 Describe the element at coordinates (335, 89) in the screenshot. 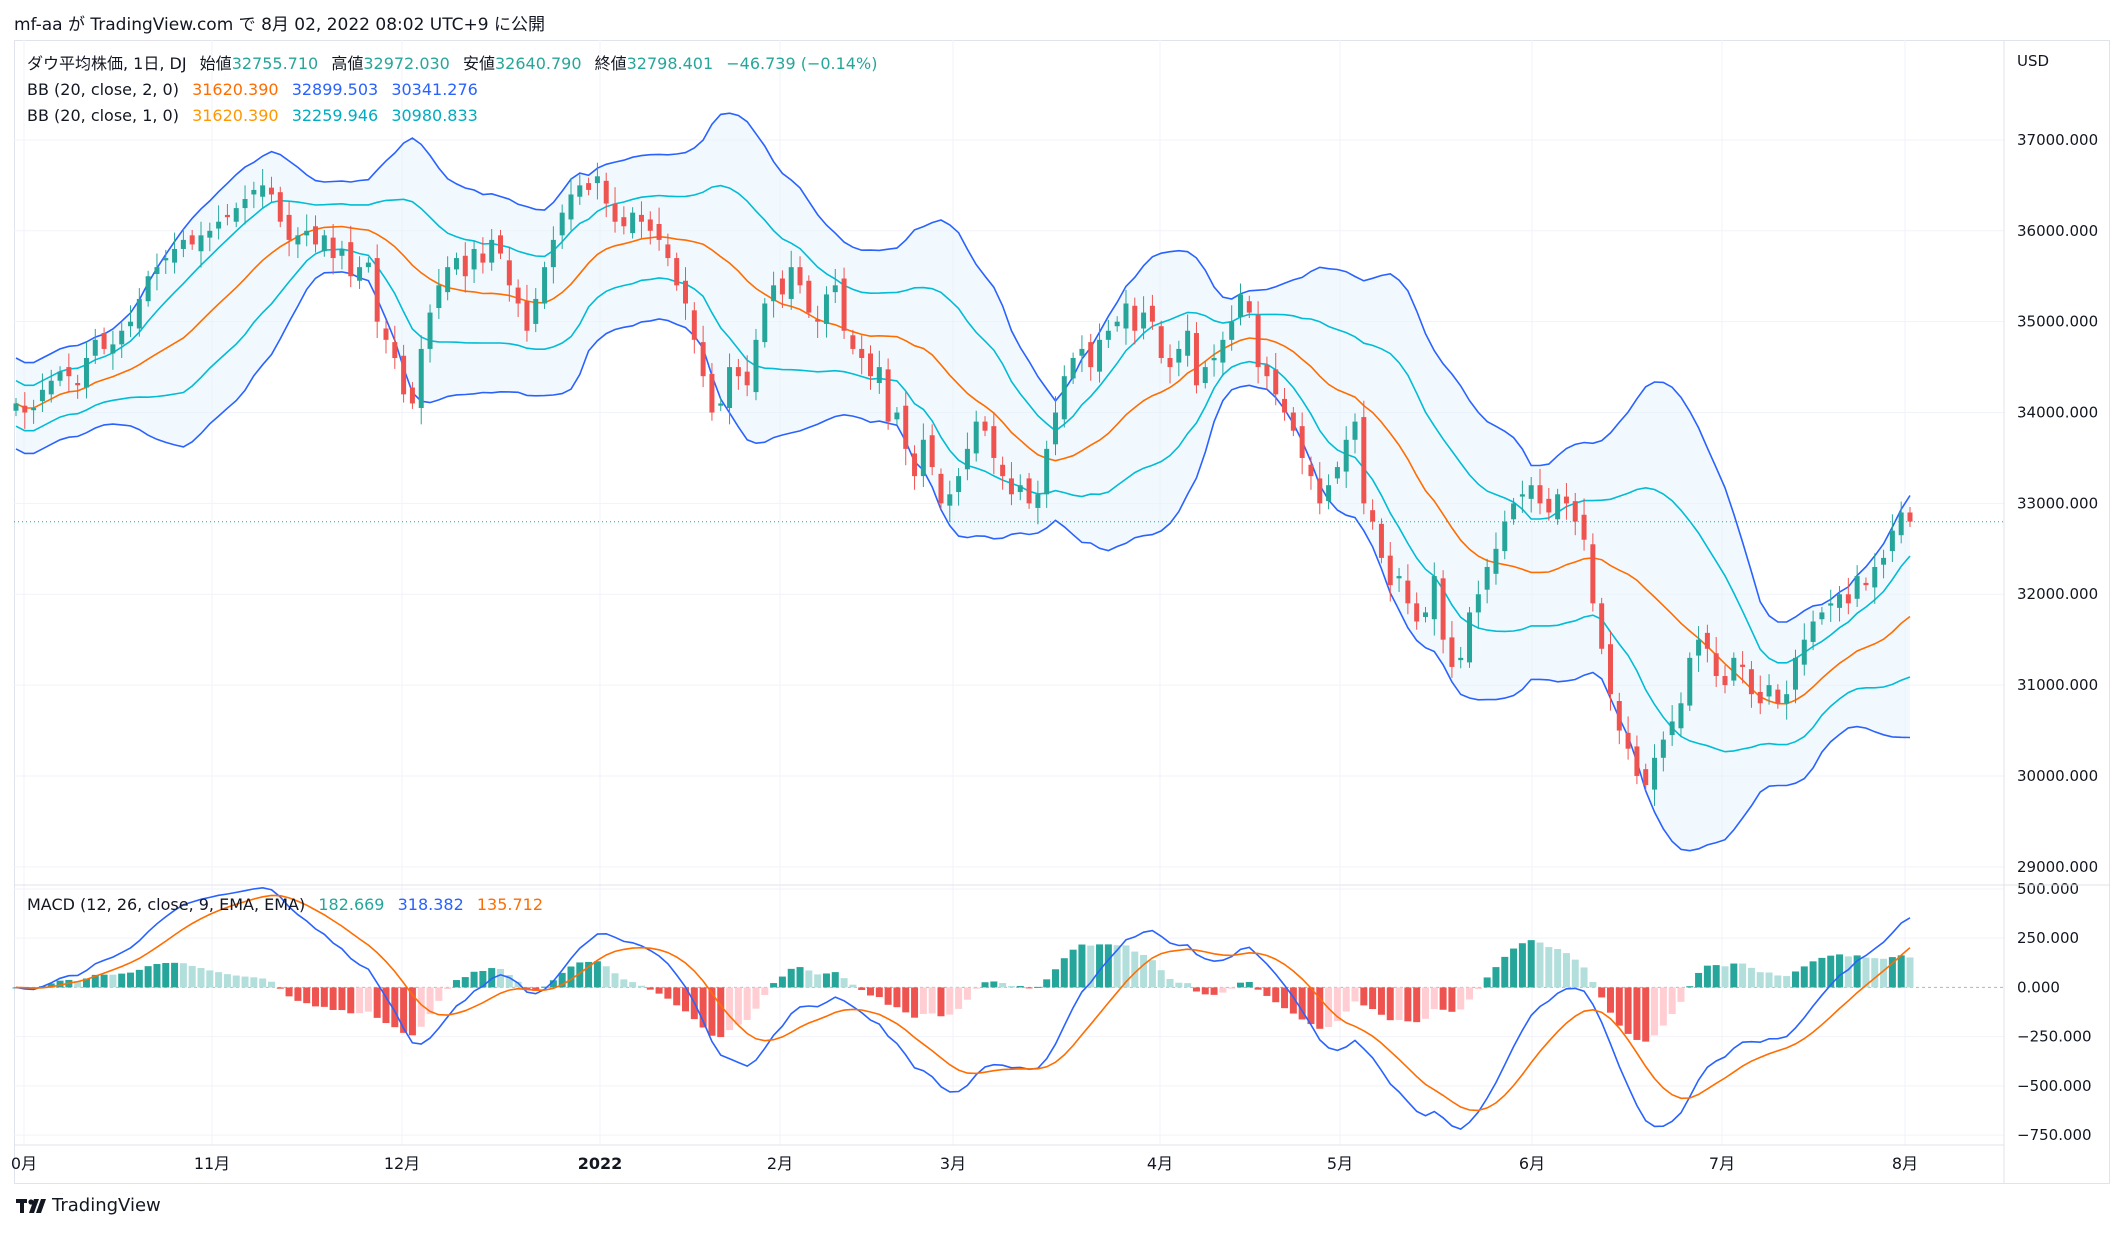

I see `bb2-upper: 32899.503` at that location.